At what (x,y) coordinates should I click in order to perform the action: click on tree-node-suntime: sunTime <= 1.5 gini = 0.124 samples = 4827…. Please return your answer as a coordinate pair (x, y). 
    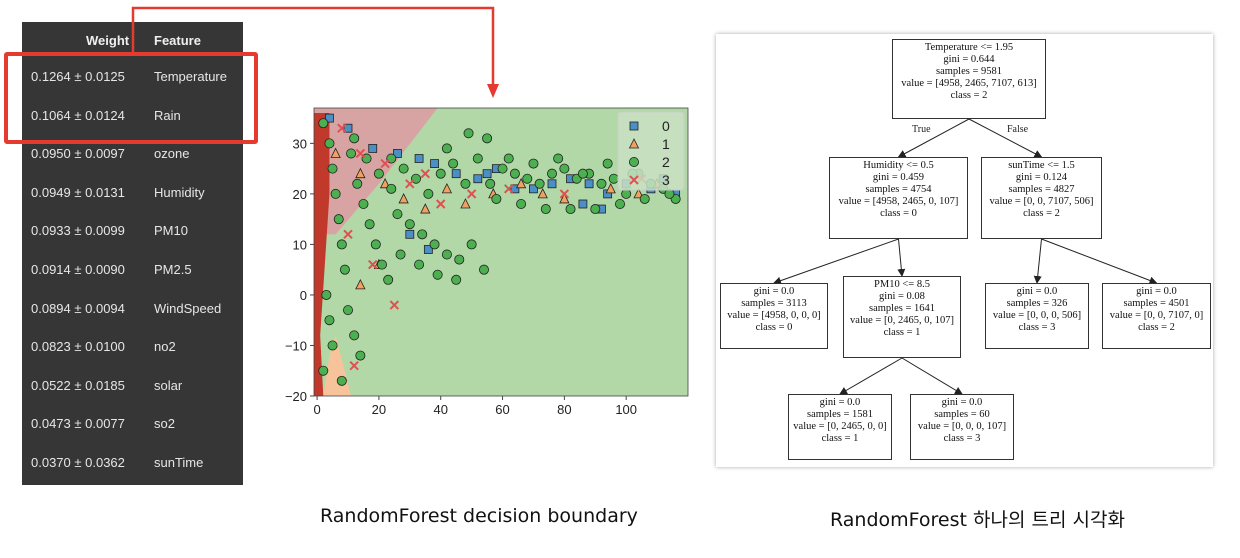
    Looking at the image, I should click on (1041, 198).